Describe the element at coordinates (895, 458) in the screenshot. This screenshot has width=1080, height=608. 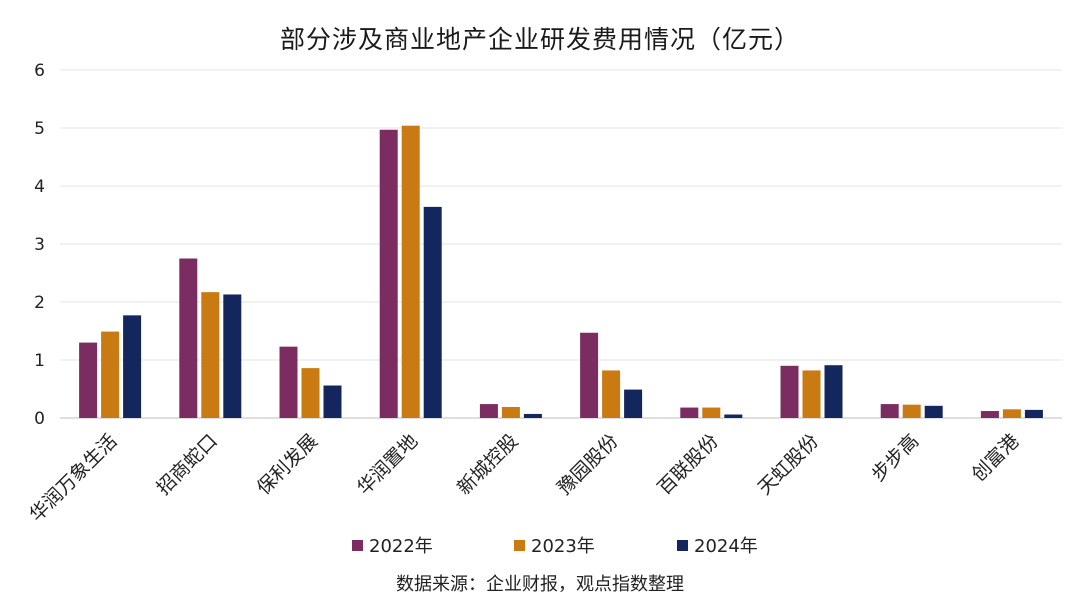
I see `x-tick-label: 步步高` at that location.